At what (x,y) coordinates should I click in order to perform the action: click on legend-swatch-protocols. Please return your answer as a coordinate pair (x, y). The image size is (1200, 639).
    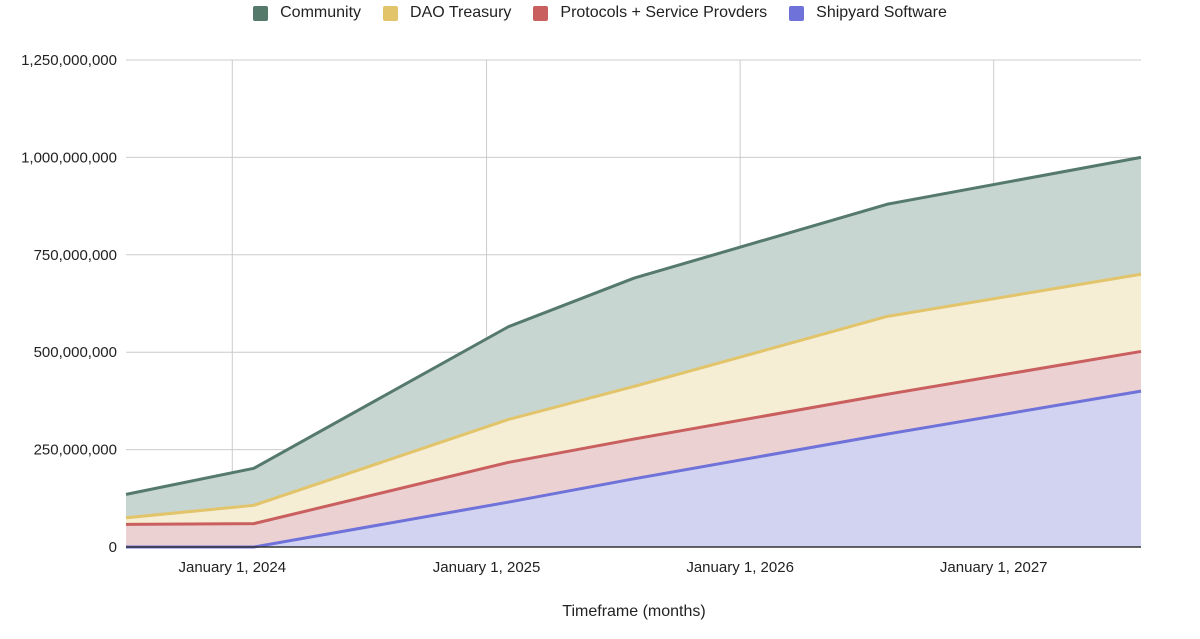
    Looking at the image, I should click on (541, 13).